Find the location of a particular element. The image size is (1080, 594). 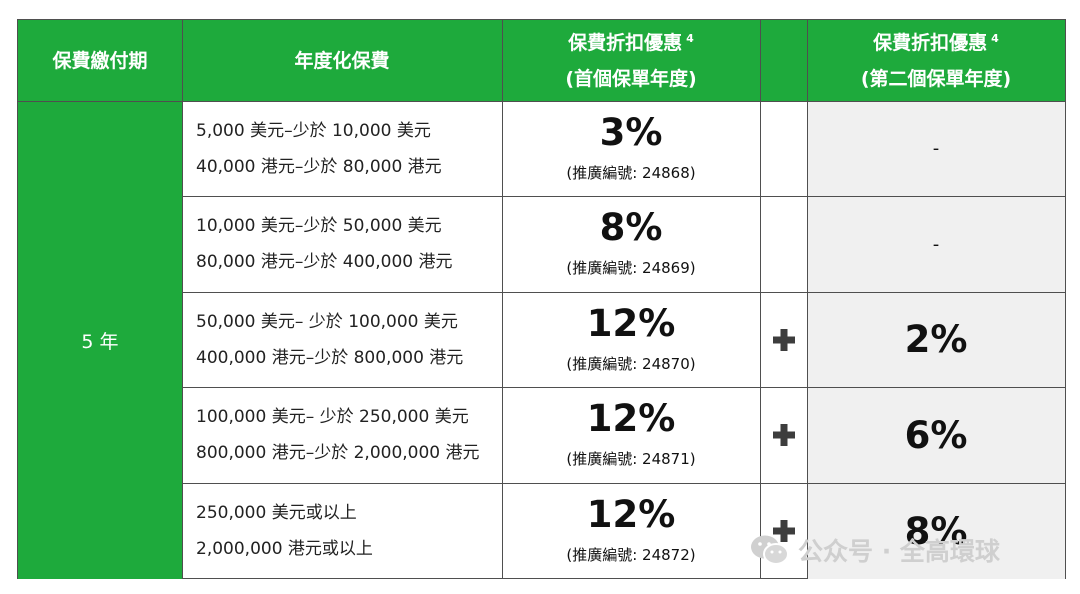

payment-period-cell: 5 年 is located at coordinates (100, 340).